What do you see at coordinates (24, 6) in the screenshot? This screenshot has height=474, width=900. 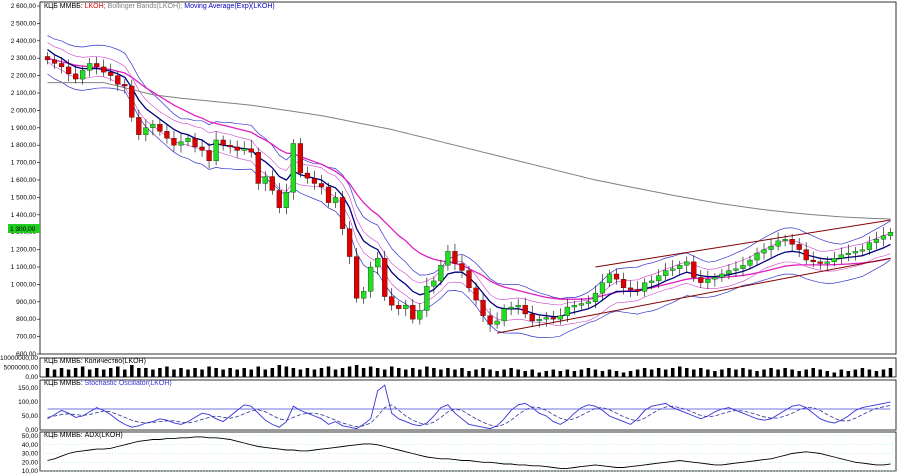 I see `main-ytick-label: 2 600,00` at bounding box center [24, 6].